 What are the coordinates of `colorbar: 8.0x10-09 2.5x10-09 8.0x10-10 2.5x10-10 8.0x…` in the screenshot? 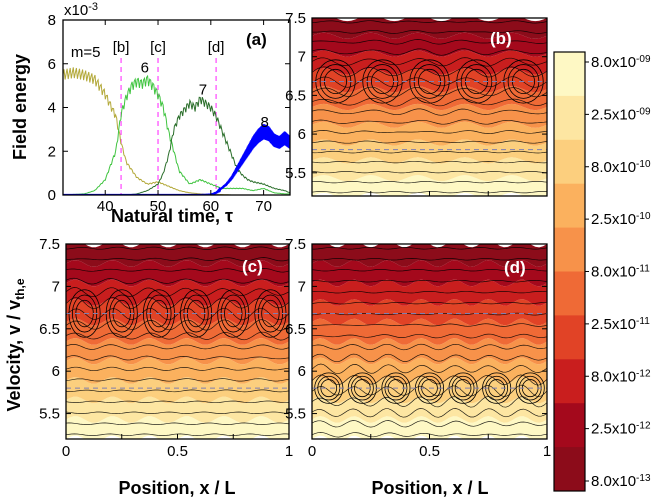 It's located at (602, 271).